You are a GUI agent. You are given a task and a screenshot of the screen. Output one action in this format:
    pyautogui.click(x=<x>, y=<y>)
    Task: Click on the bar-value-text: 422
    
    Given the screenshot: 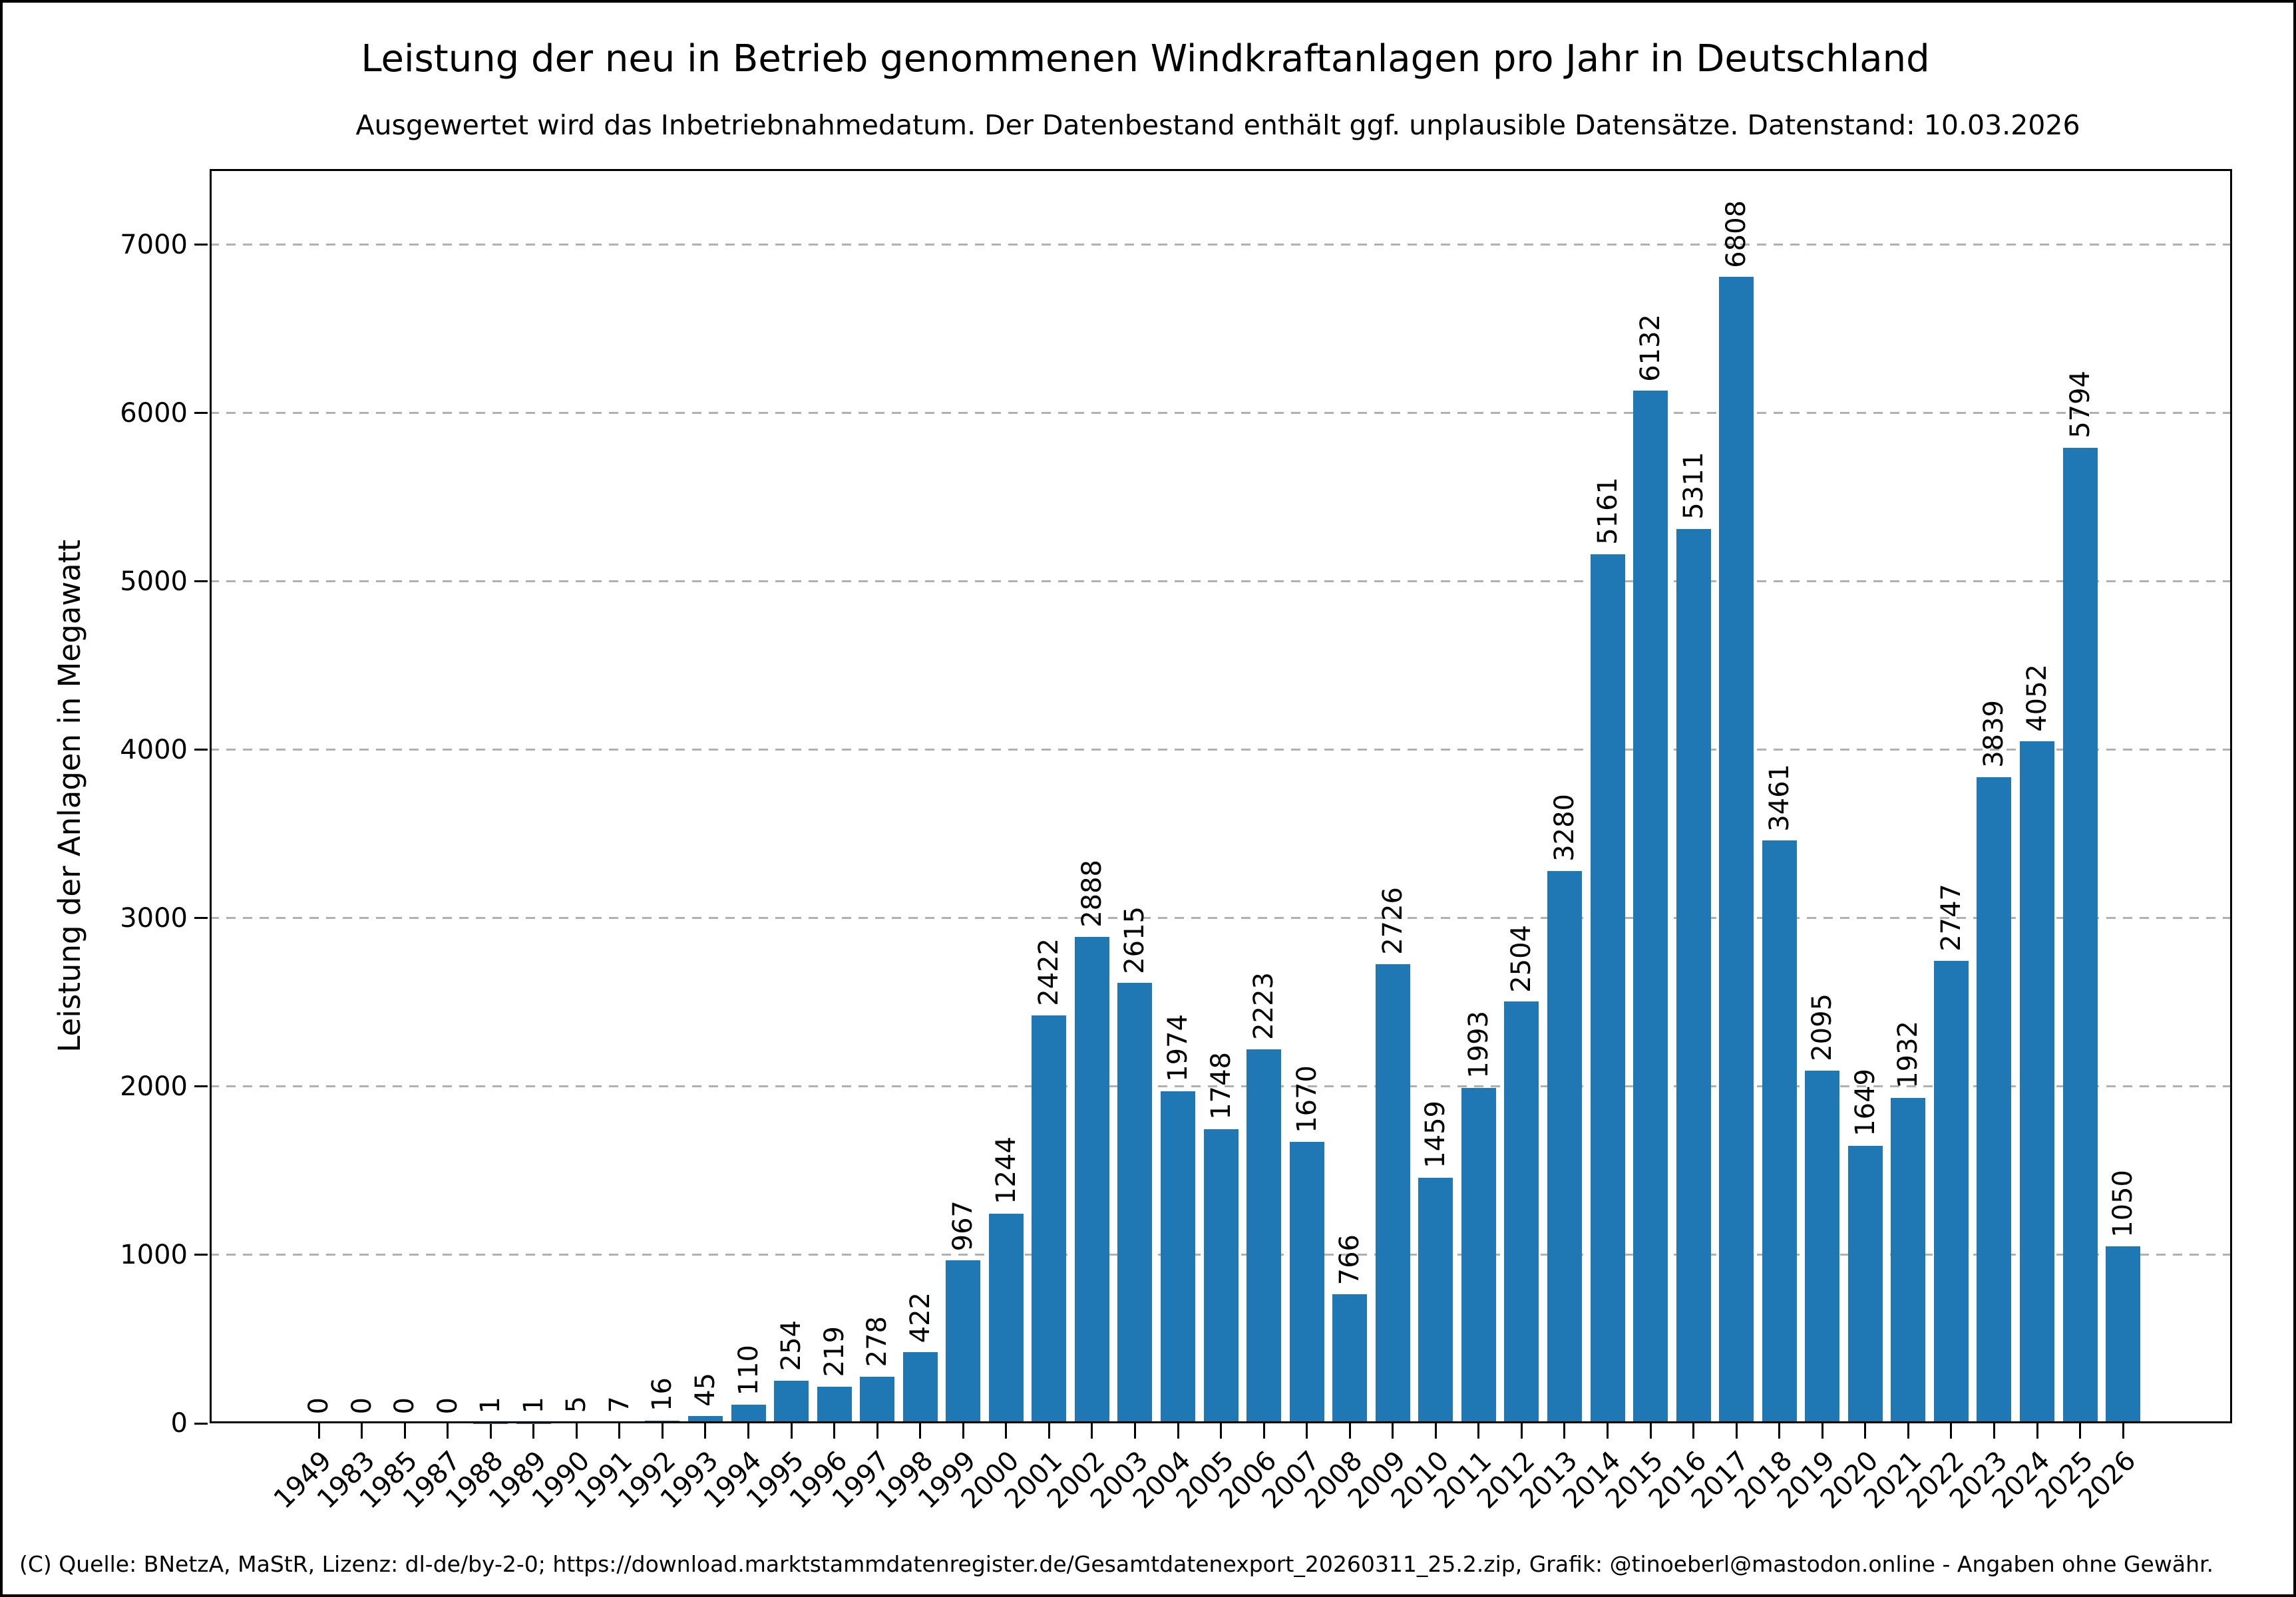 What is the action you would take?
    pyautogui.click(x=920, y=1317)
    